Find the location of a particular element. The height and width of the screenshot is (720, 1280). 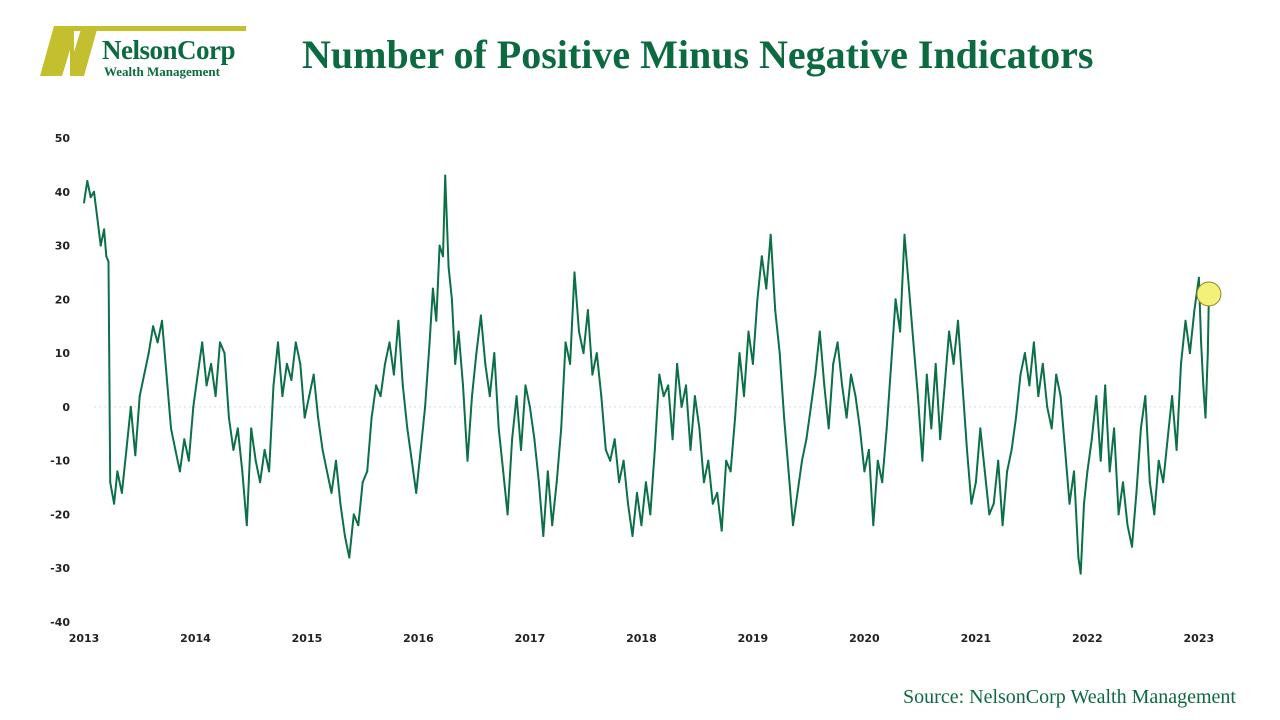

y-tick-label: 20 is located at coordinates (63, 299).